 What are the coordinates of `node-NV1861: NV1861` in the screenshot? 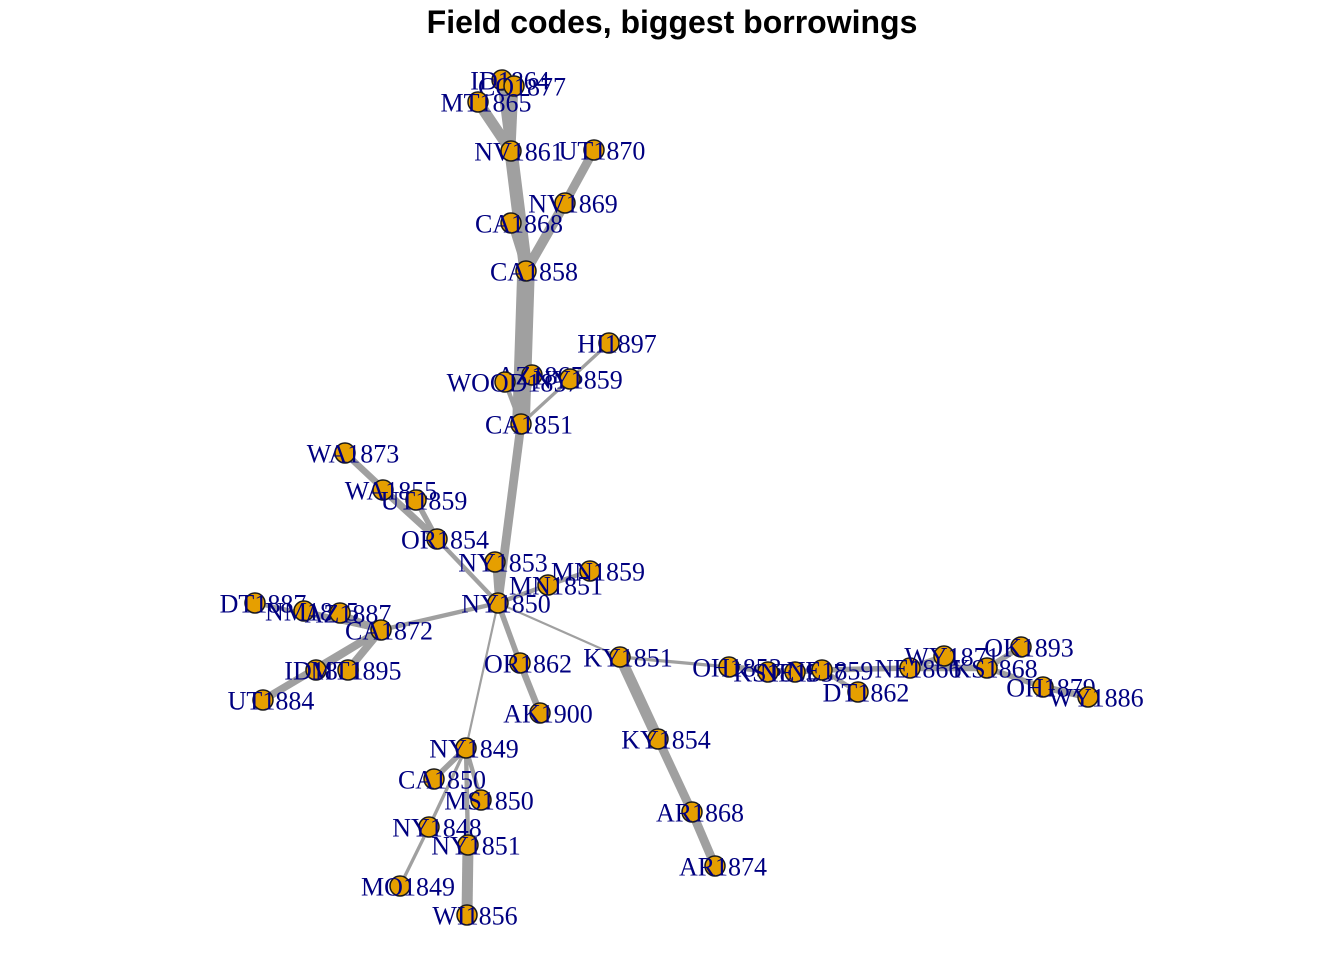 It's located at (519, 152).